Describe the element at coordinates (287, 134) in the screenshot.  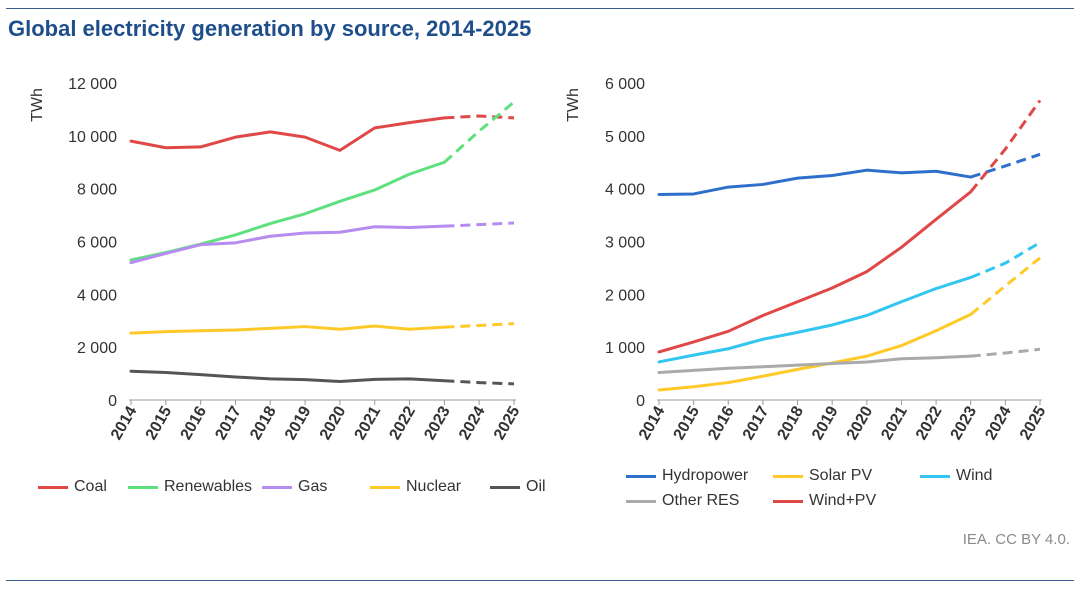
I see `series-line-coal` at that location.